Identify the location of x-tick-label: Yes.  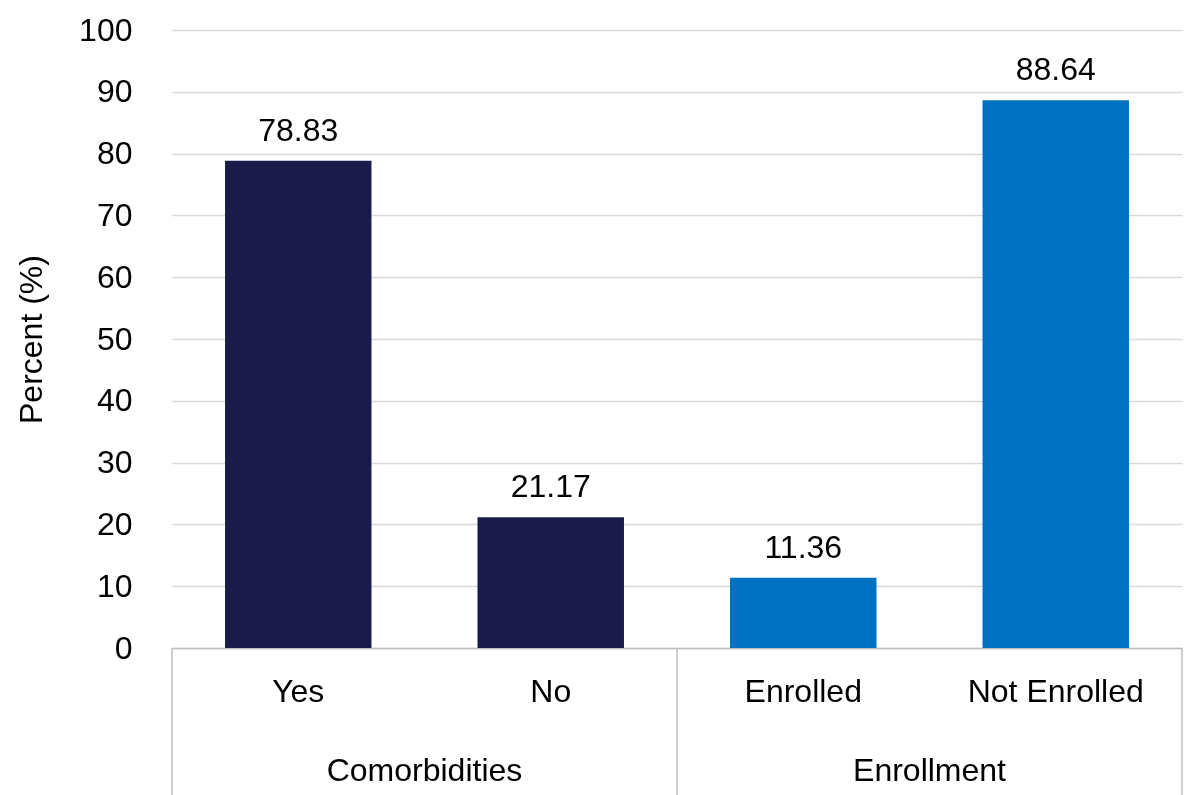
(298, 690).